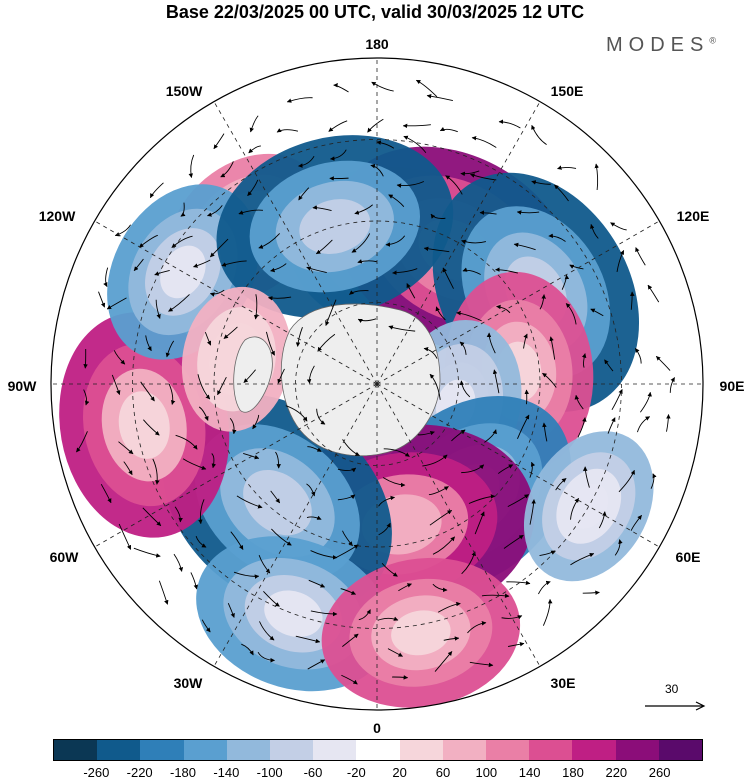  I want to click on colorbar, so click(378, 750).